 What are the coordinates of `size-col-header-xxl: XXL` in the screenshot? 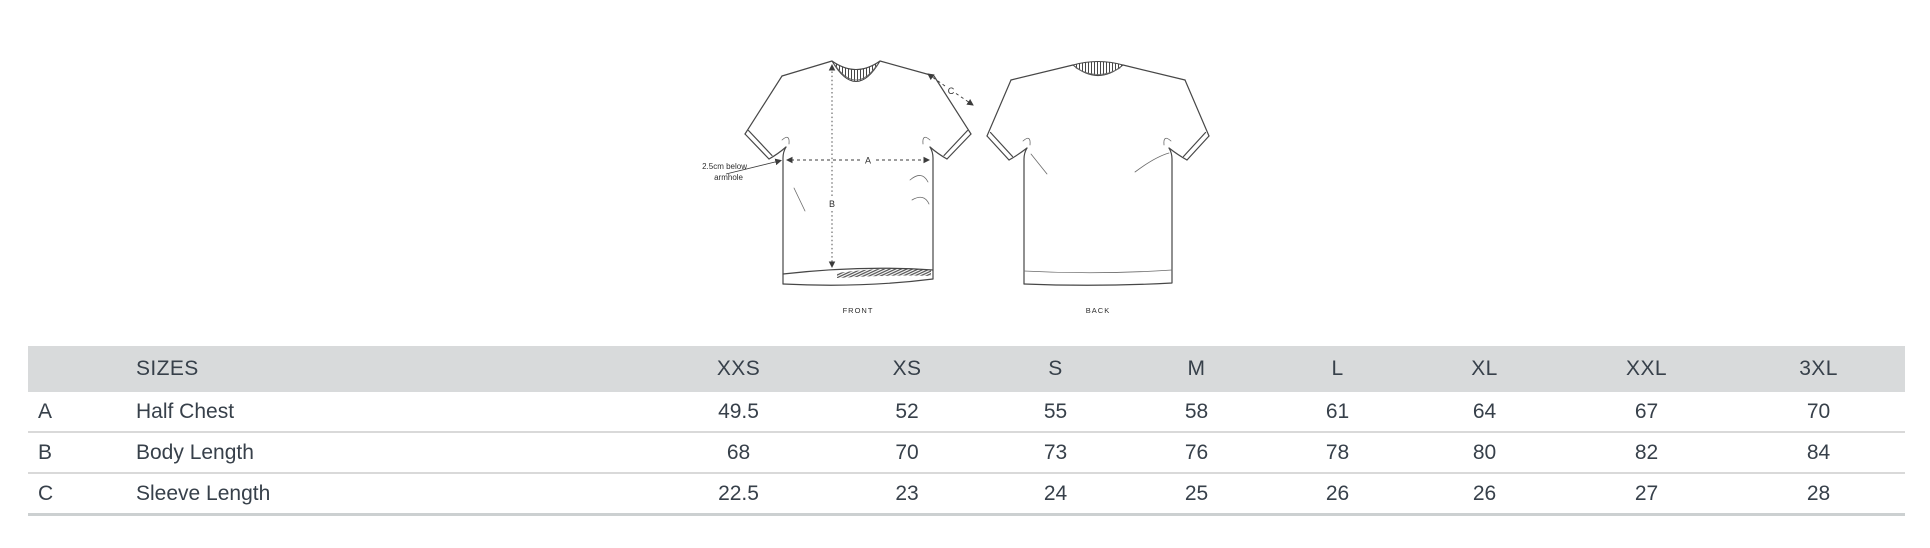 It's located at (1646, 369).